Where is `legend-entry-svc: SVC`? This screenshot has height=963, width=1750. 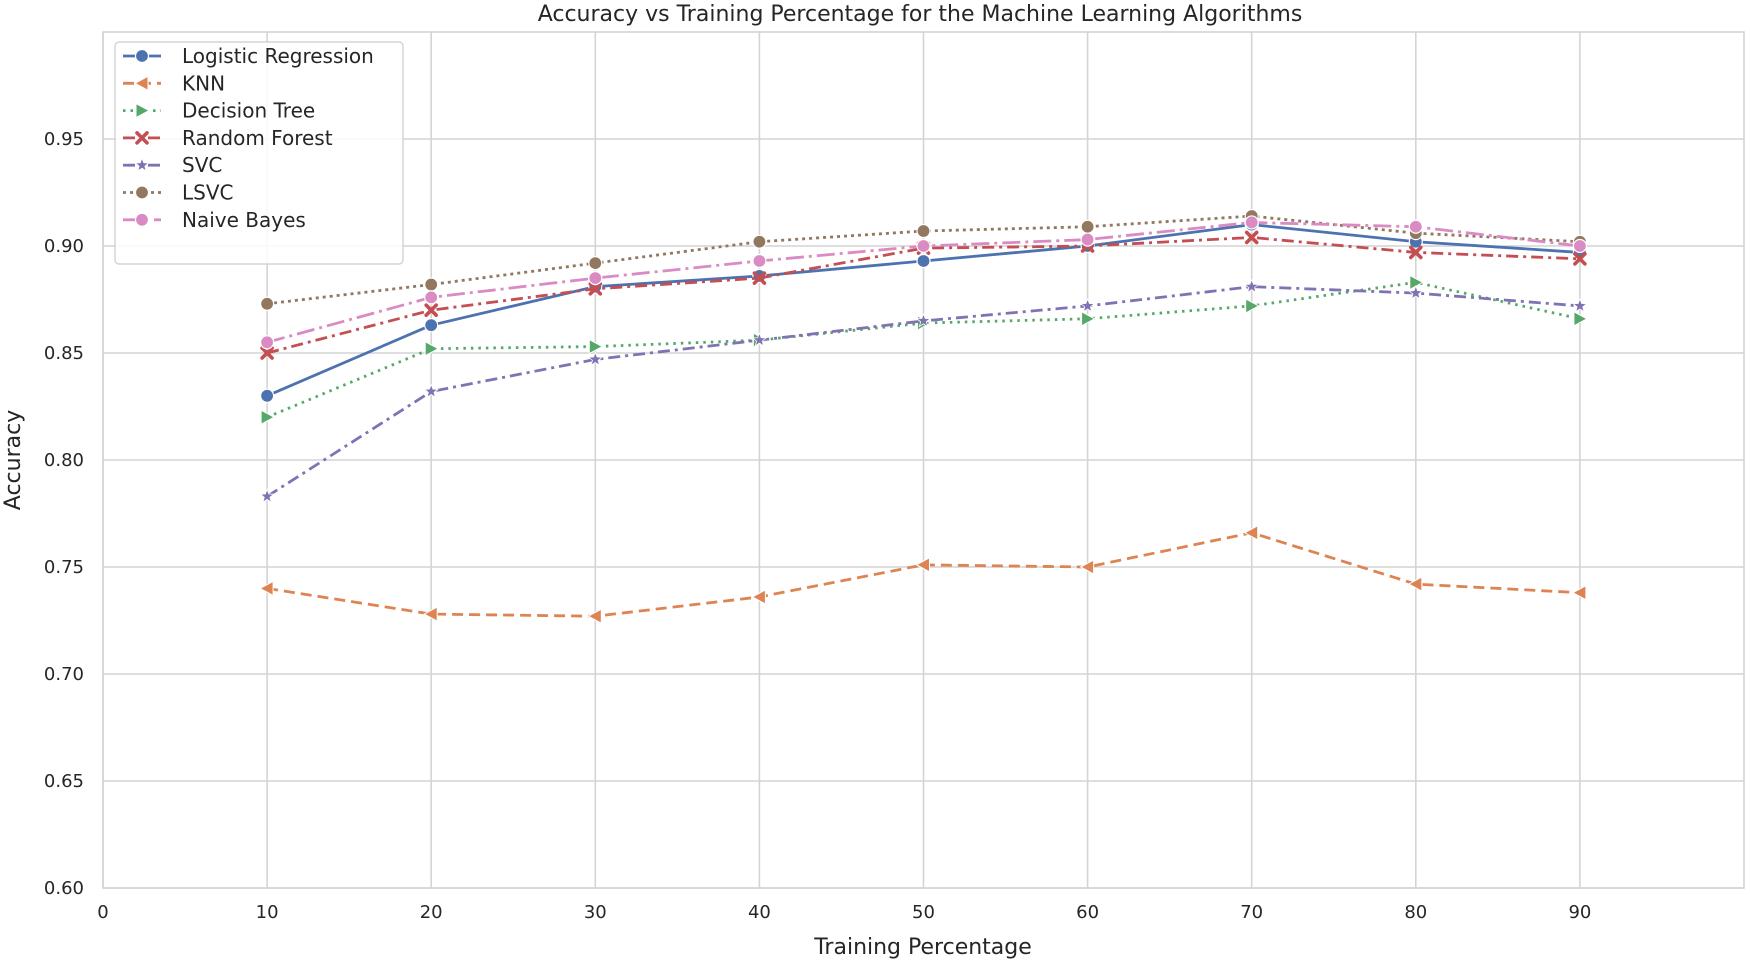
legend-entry-svc: SVC is located at coordinates (172, 165).